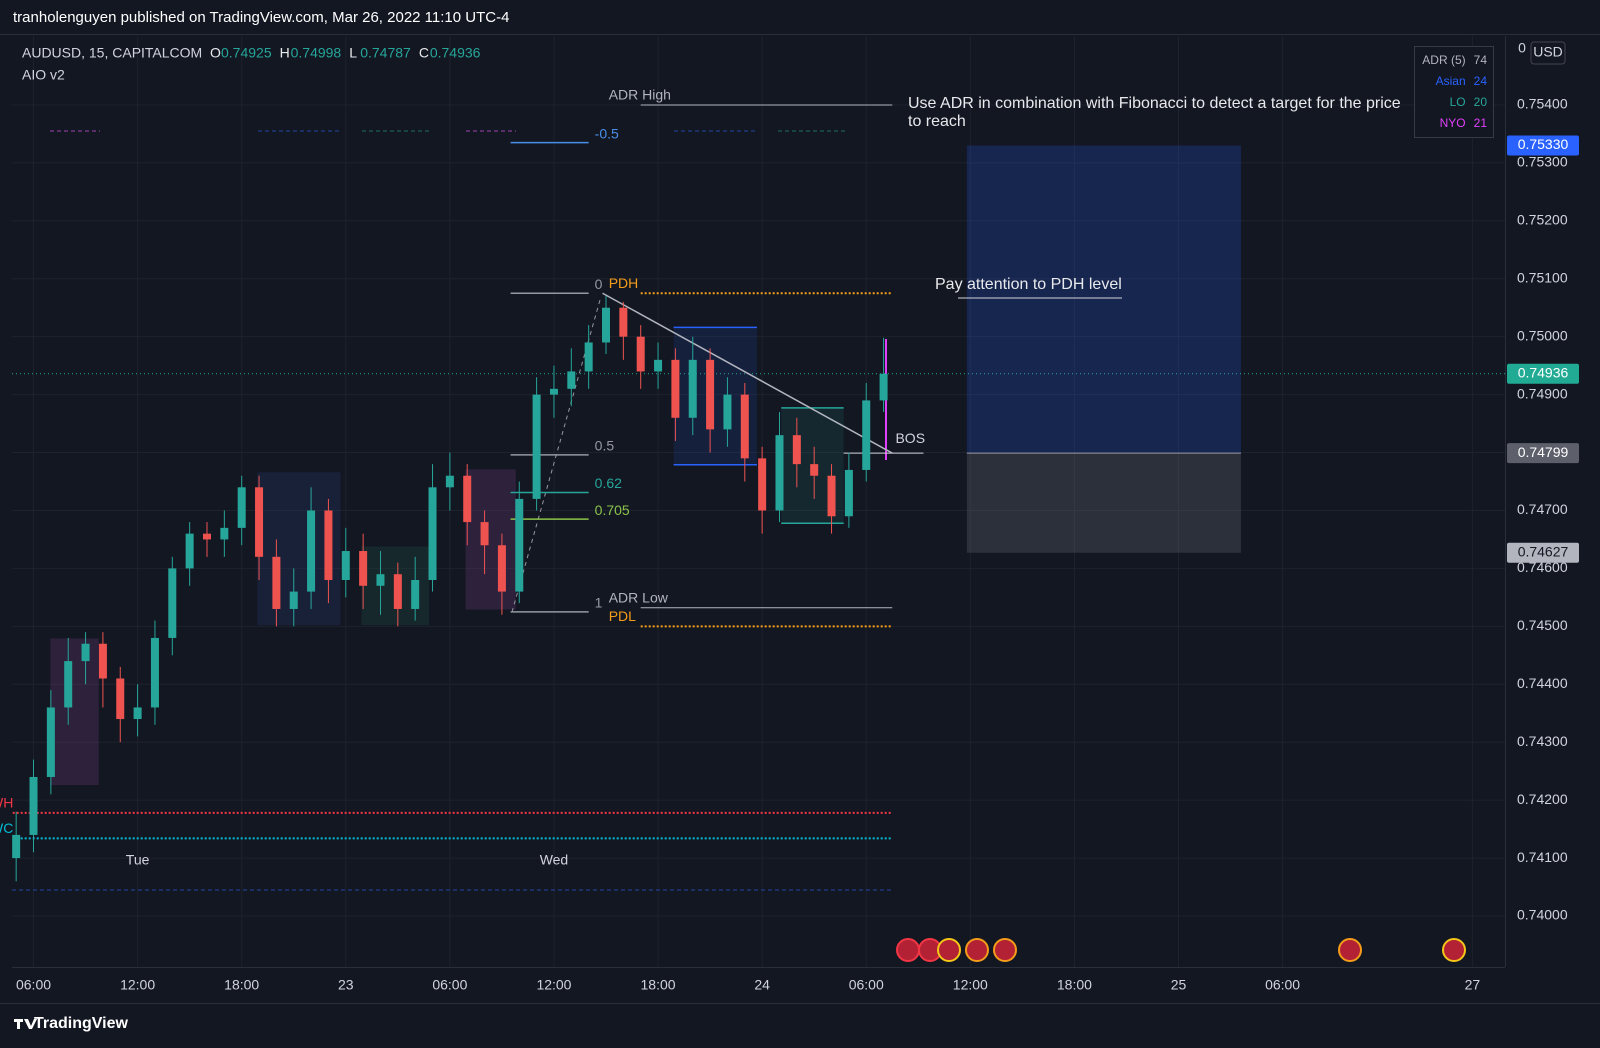 The width and height of the screenshot is (1600, 1048). Describe the element at coordinates (1542, 104) in the screenshot. I see `y-tick-label: 0.75400` at that location.